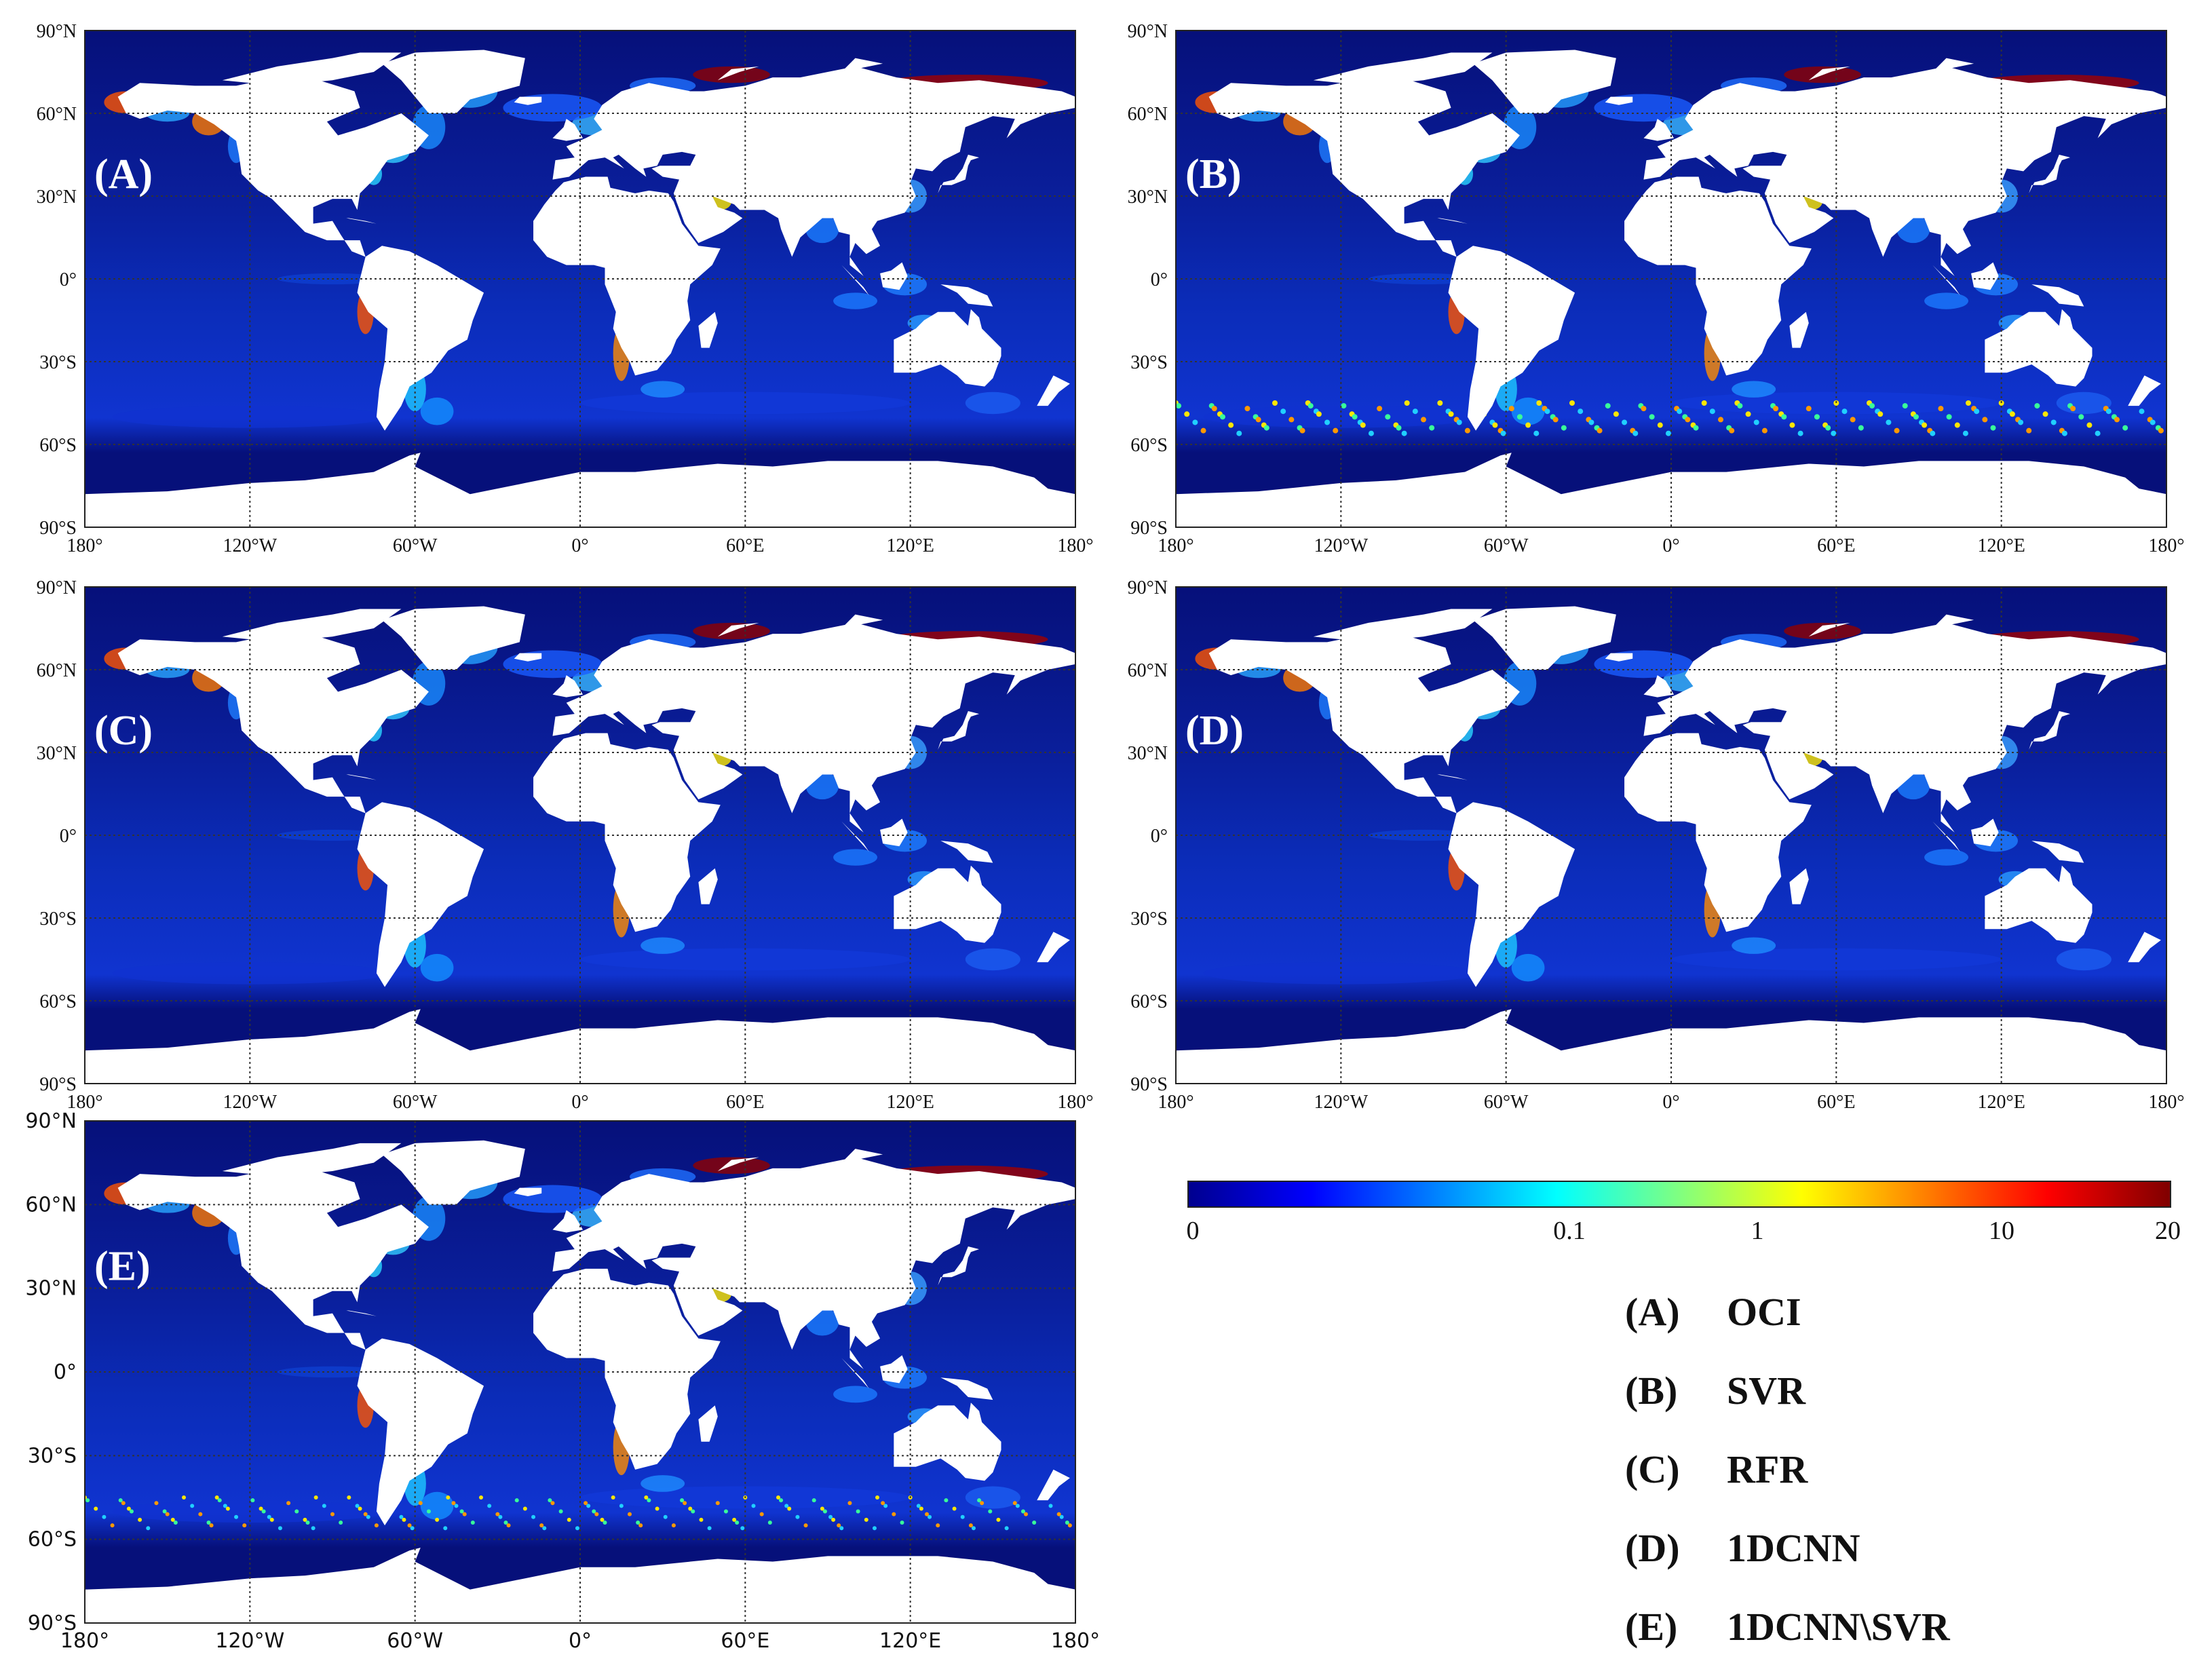 This screenshot has width=2197, height=1680. I want to click on legend-code: (C), so click(1652, 1469).